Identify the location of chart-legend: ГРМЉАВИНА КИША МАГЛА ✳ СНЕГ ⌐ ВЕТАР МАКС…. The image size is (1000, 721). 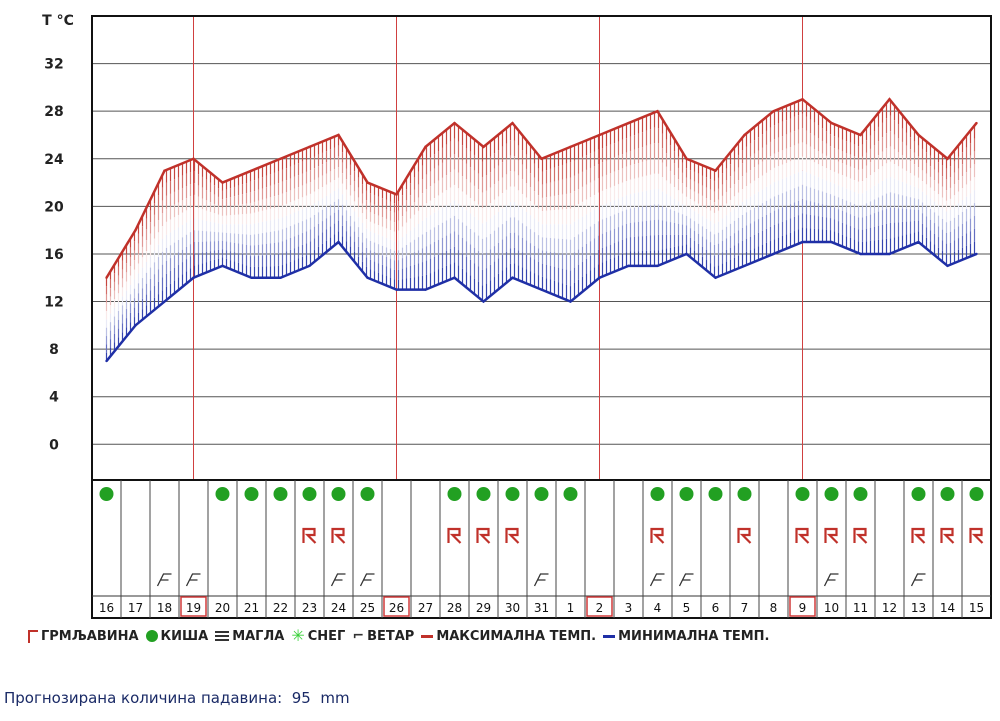
(402, 636).